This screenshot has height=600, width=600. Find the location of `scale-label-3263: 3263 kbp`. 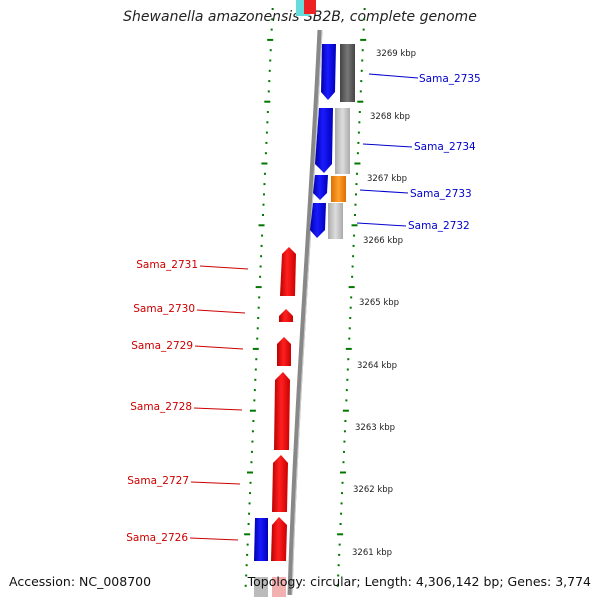

scale-label-3263: 3263 kbp is located at coordinates (375, 428).